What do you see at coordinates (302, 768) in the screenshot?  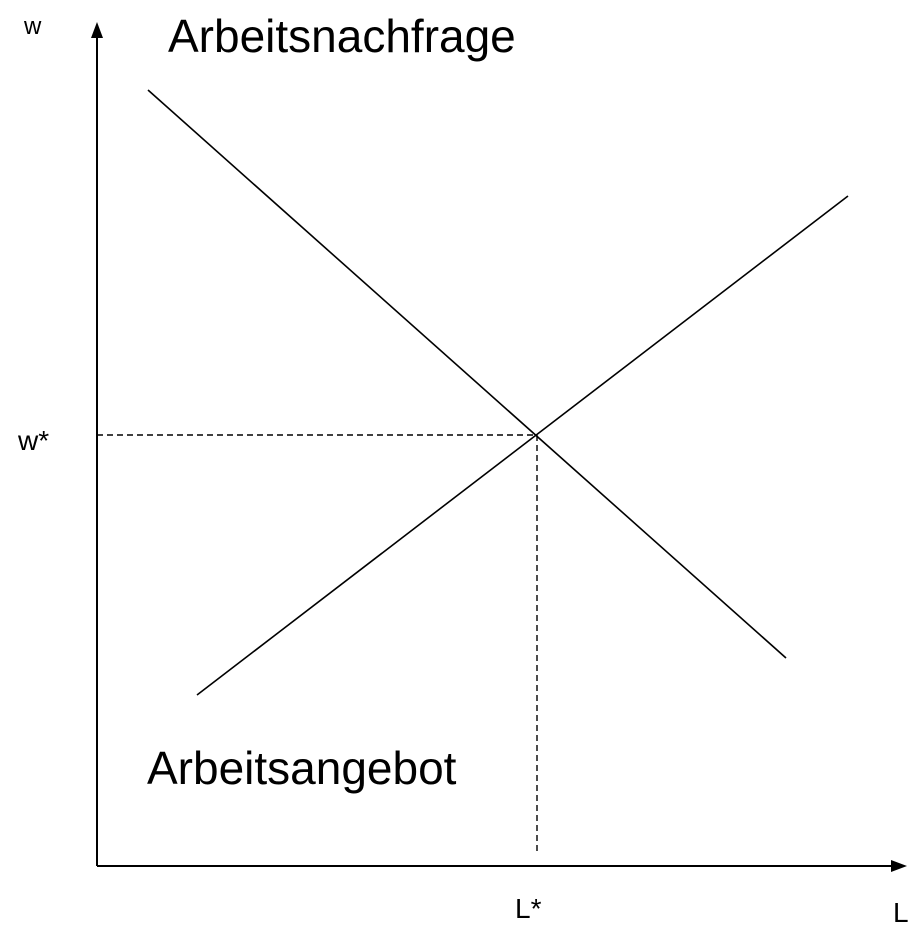 I see `supply-label: Arbeitsangebot` at bounding box center [302, 768].